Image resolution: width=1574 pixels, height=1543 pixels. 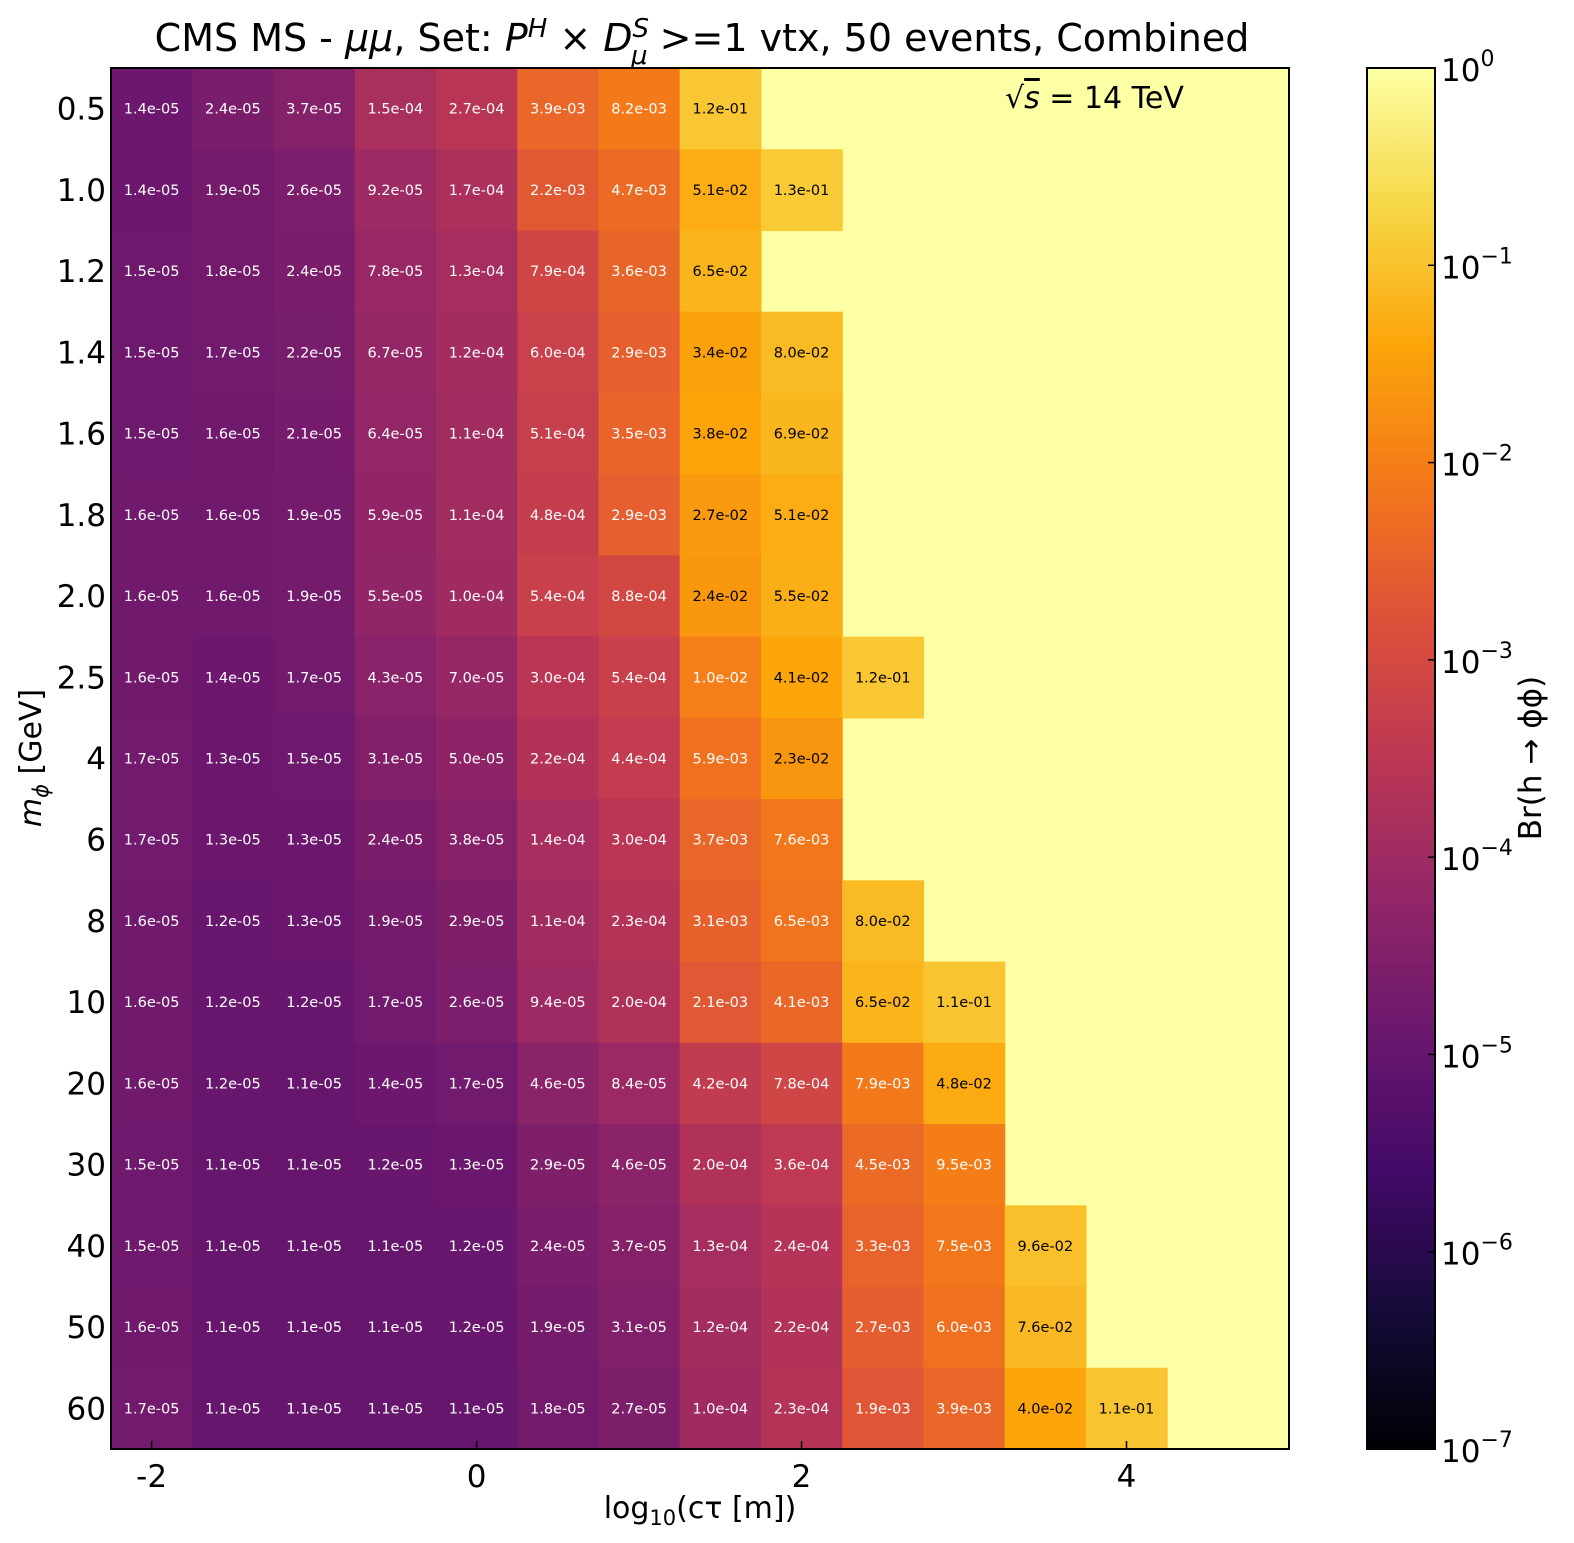 What do you see at coordinates (558, 597) in the screenshot?
I see `cell-value-label: 5.4e-04` at bounding box center [558, 597].